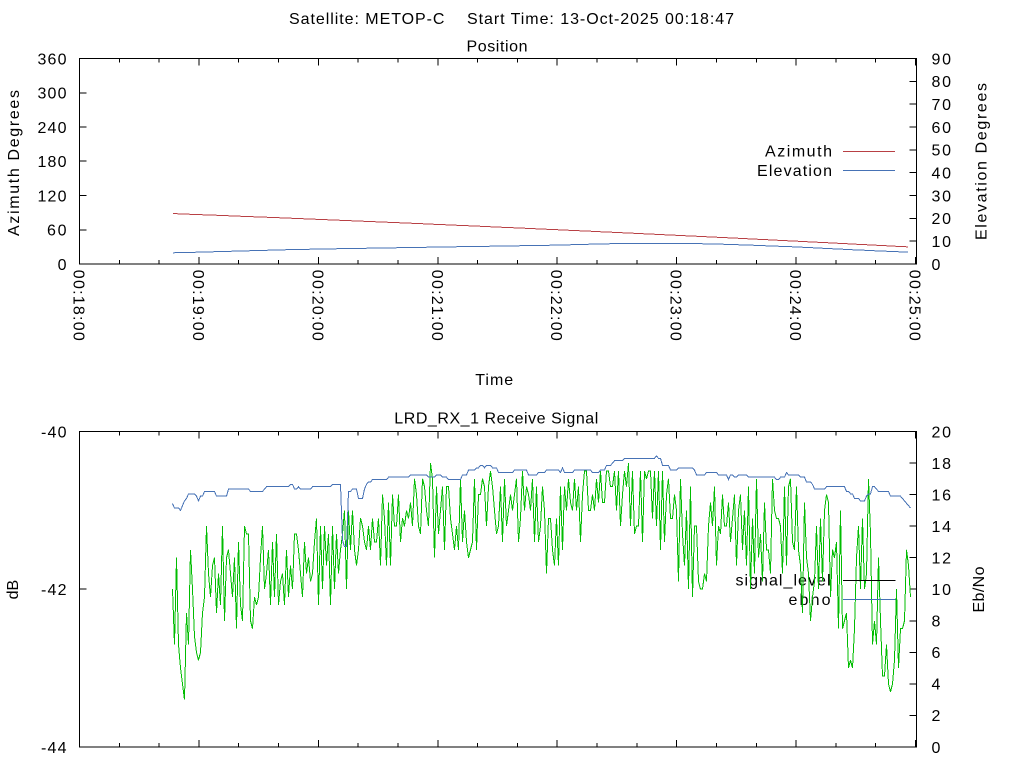 Image resolution: width=1024 pixels, height=768 pixels. Describe the element at coordinates (497, 46) in the screenshot. I see `svg-text: Position` at that location.